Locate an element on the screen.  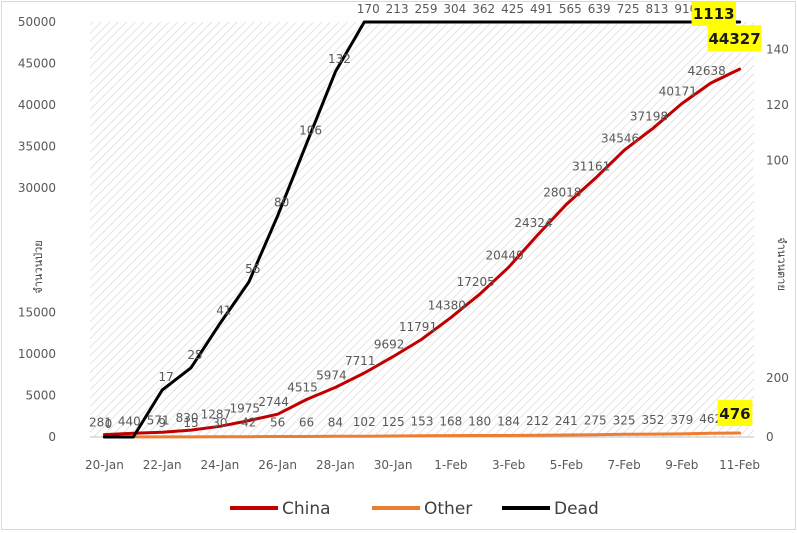
callout-label: 44327 is located at coordinates (734, 39).